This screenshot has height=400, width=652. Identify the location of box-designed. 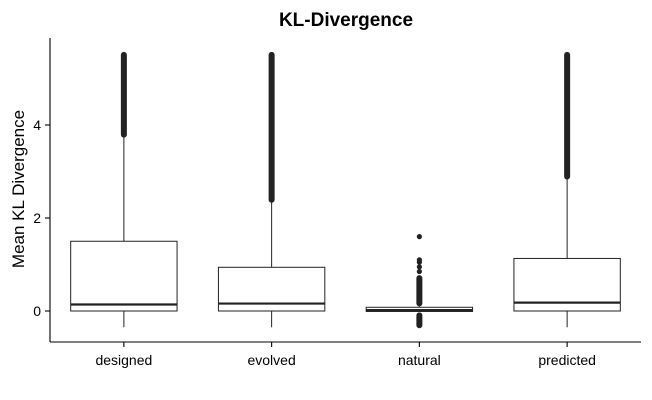
(124, 189).